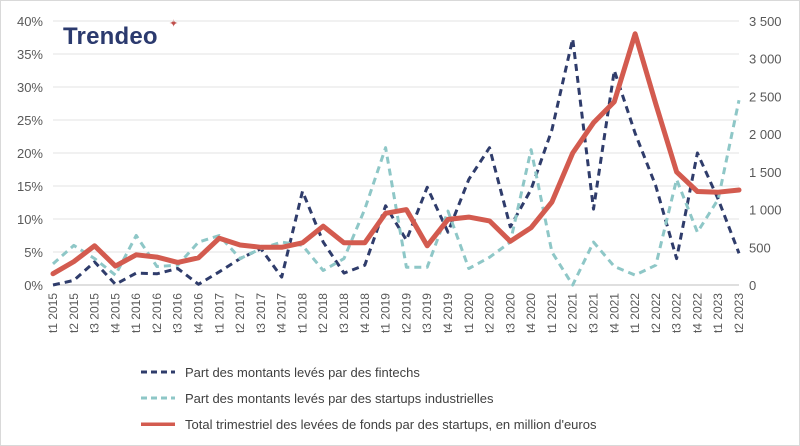 Image resolution: width=800 pixels, height=446 pixels. I want to click on y-axis-left: 0% 5% 10% 15% 20% 25% 30% 35% 40%, so click(30, 153).